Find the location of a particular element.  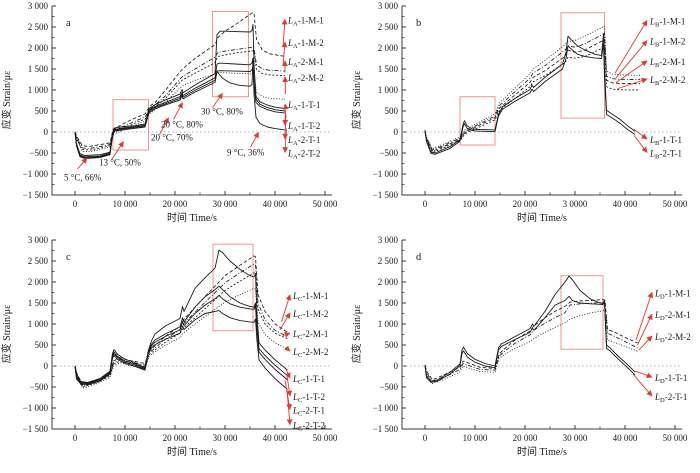

legend-label: LB-1-M-1 is located at coordinates (667, 23).